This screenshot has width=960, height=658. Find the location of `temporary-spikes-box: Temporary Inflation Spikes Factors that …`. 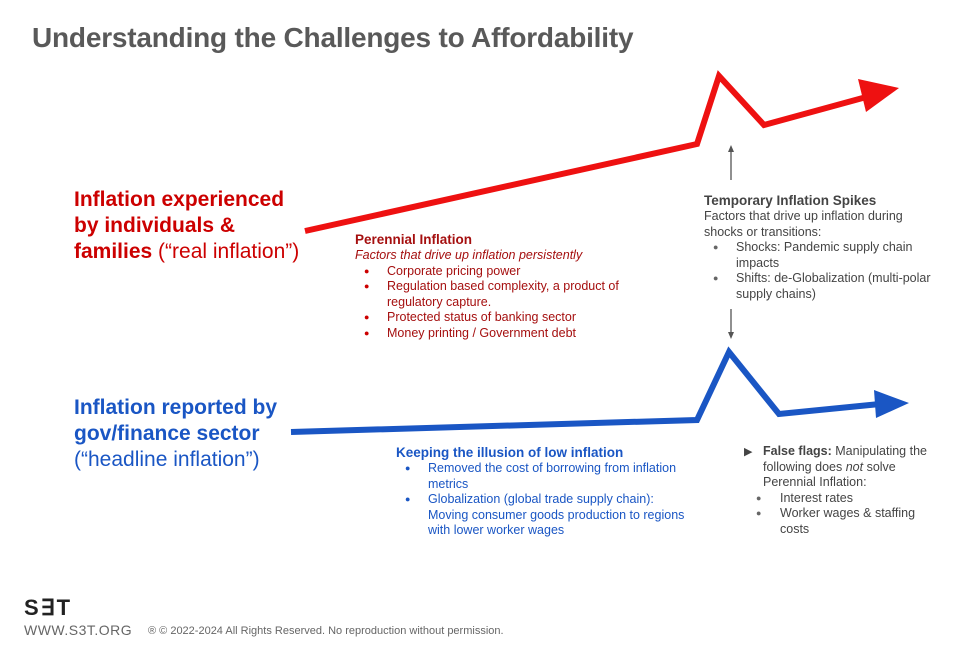

temporary-spikes-box: Temporary Inflation Spikes Factors that … is located at coordinates (819, 247).